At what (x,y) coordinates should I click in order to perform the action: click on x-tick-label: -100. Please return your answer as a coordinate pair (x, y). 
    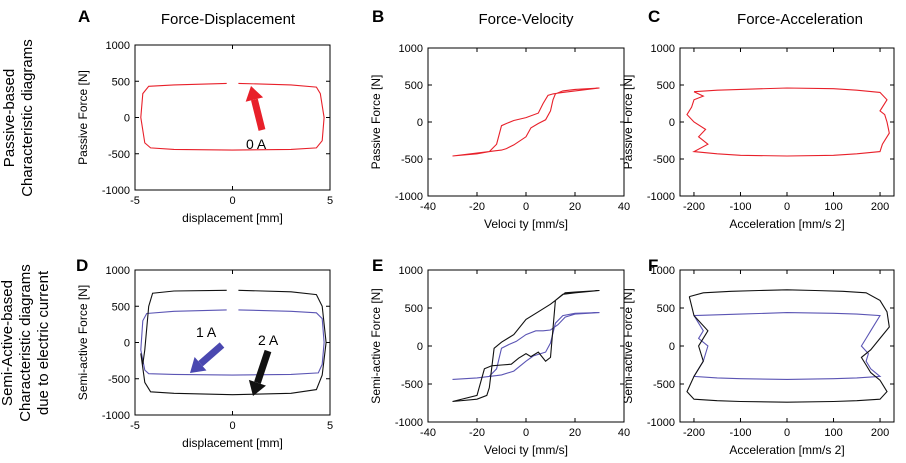
    Looking at the image, I should click on (740, 433).